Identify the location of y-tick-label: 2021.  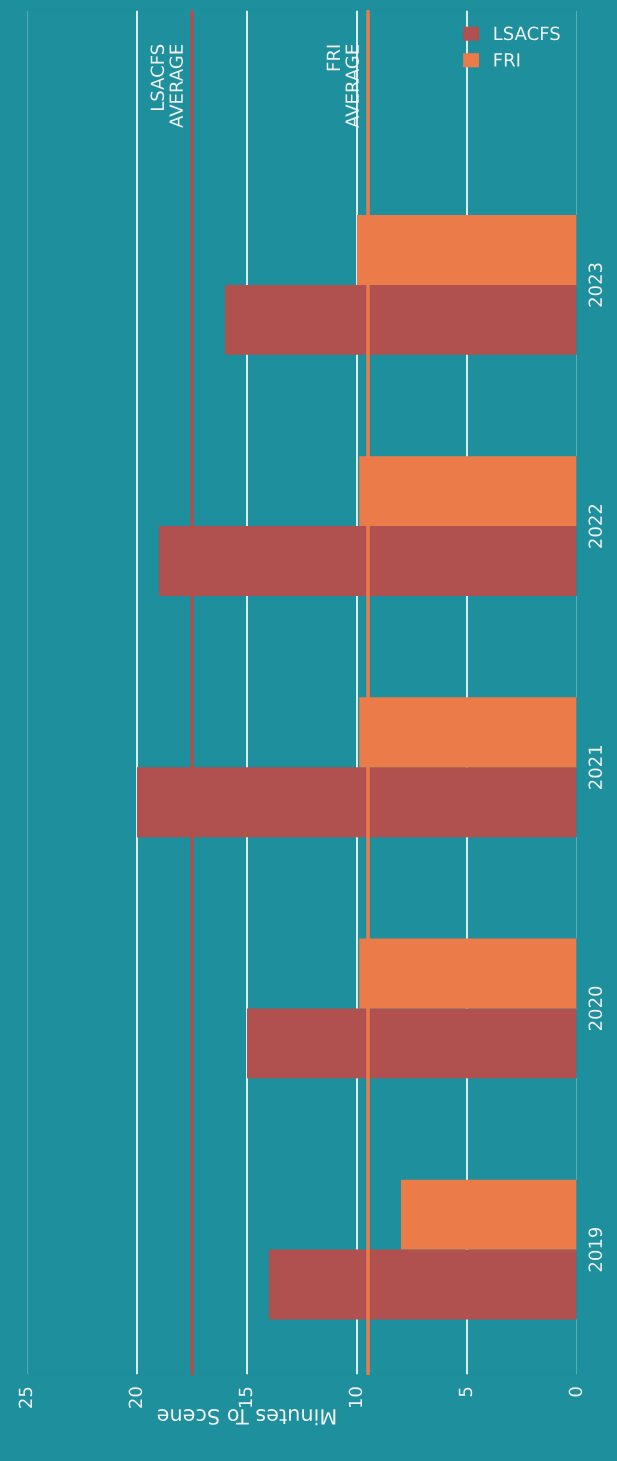
(595, 767).